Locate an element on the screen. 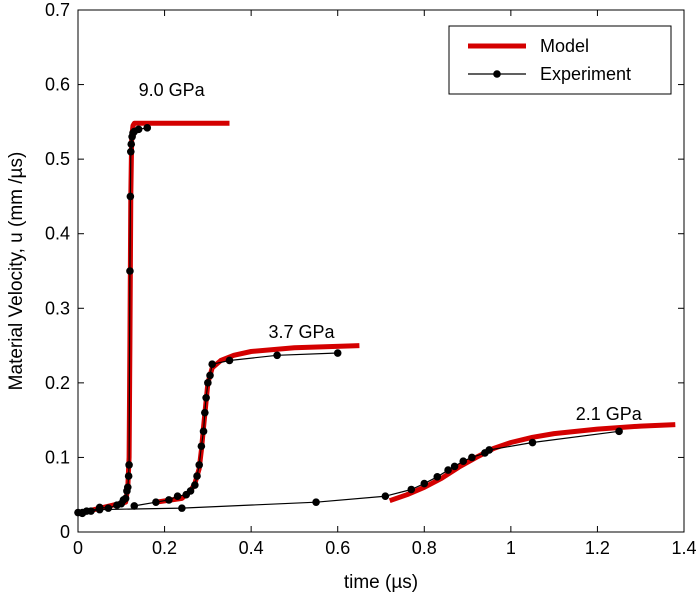 The height and width of the screenshot is (597, 700). pressure-label: 2.1 GPa is located at coordinates (609, 414).